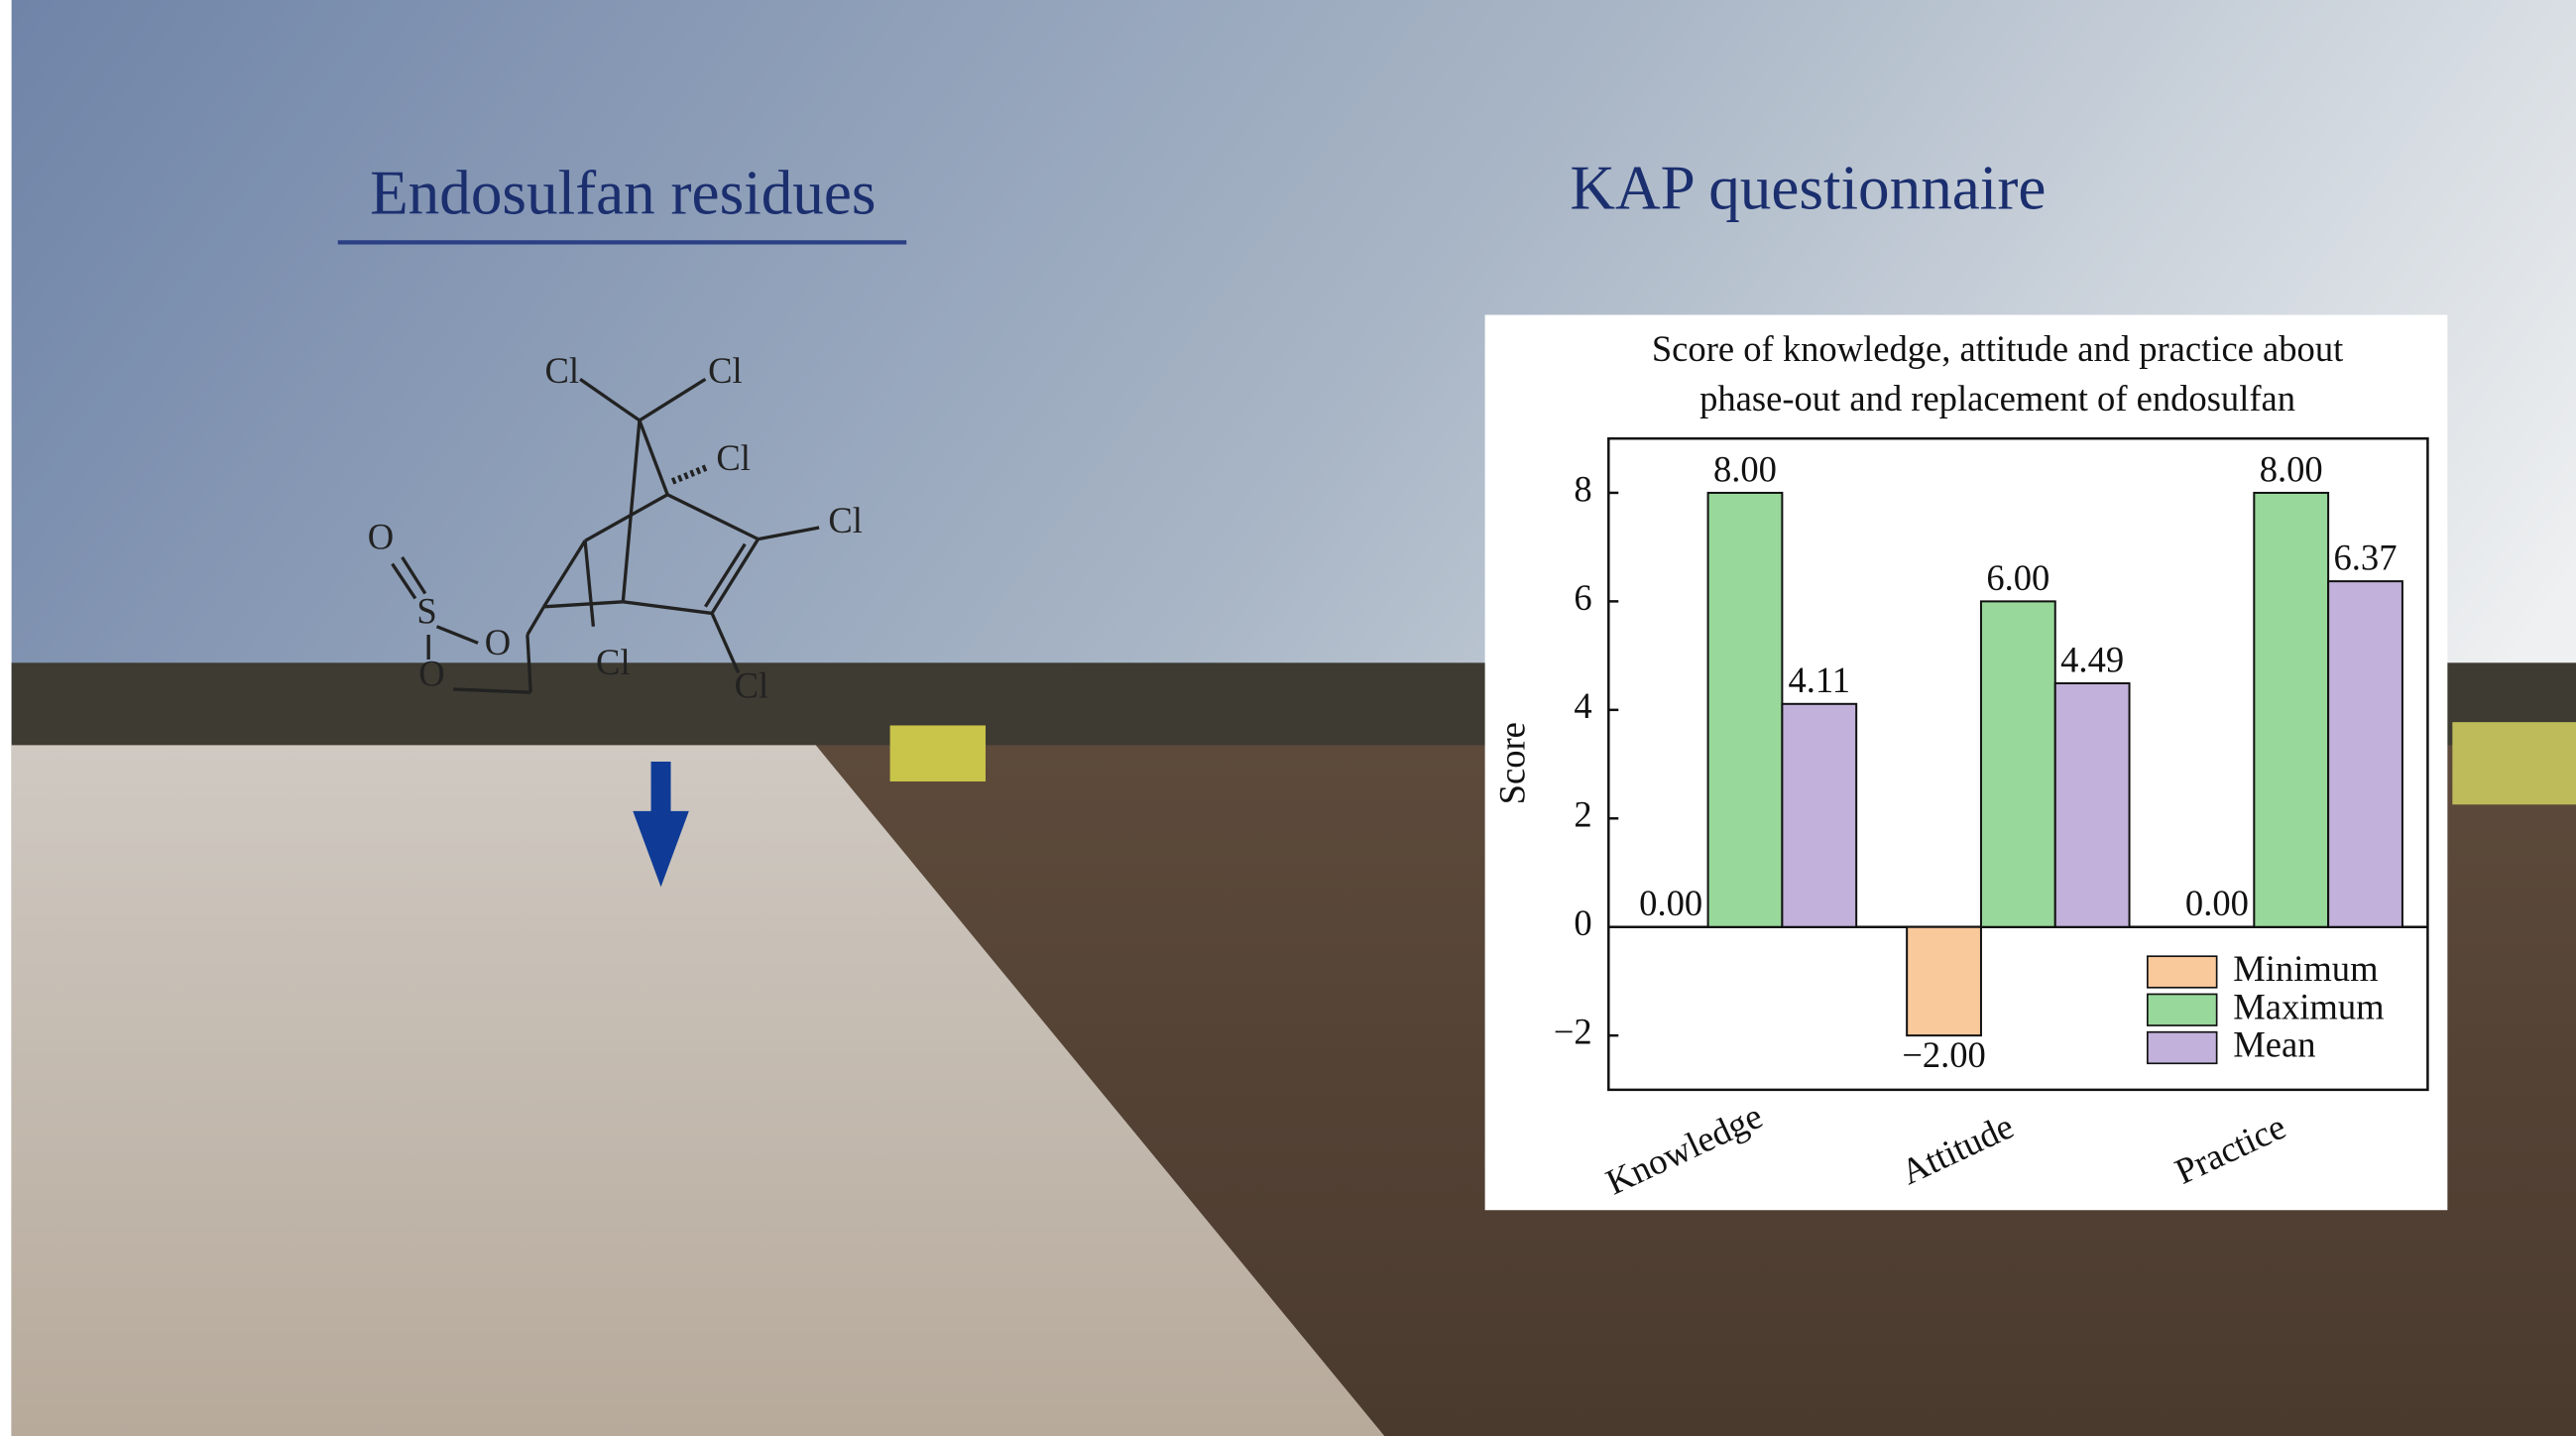 This screenshot has height=1436, width=2576. What do you see at coordinates (2092, 659) in the screenshot?
I see `value-label: 4.49` at bounding box center [2092, 659].